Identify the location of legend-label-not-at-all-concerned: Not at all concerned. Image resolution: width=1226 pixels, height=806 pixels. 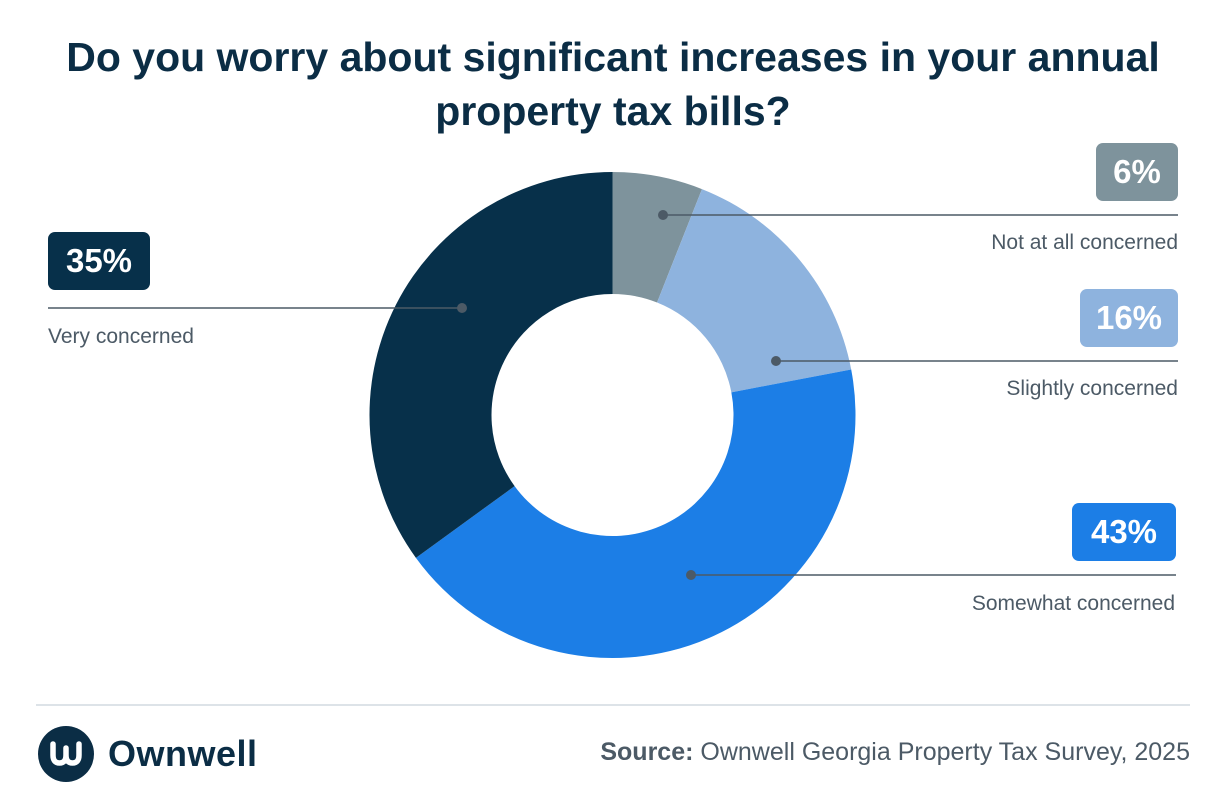
(1084, 242).